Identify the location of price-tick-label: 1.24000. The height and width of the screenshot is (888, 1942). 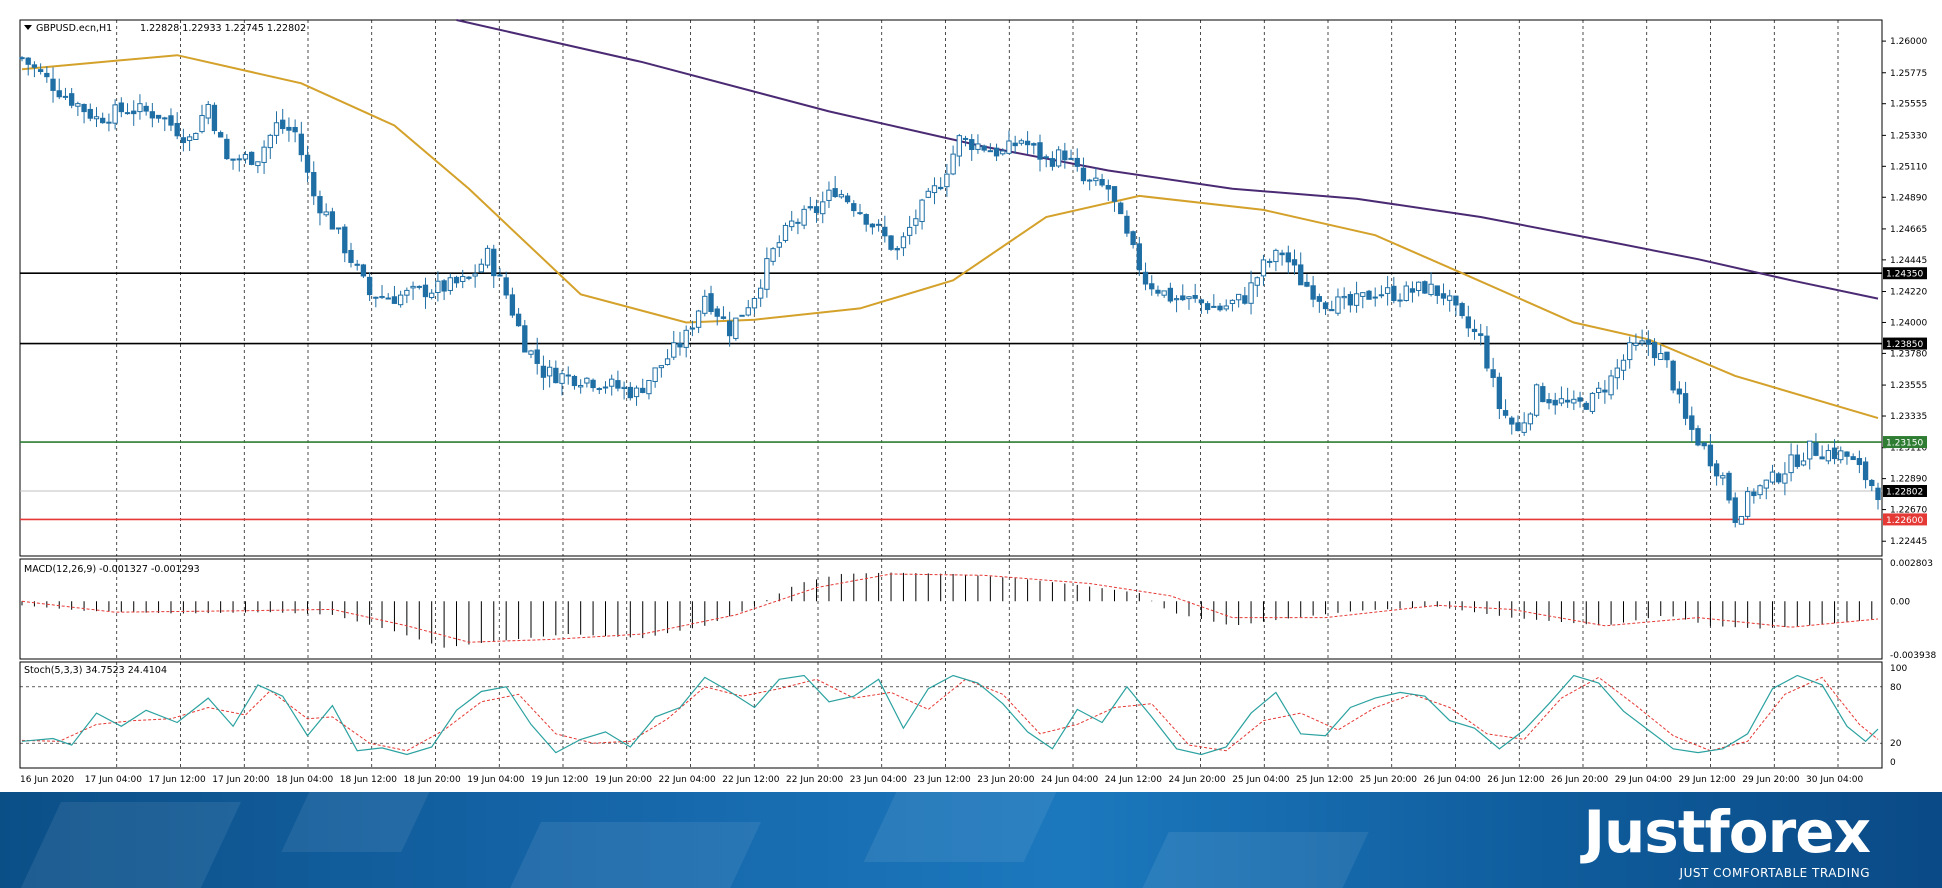
(1908, 323).